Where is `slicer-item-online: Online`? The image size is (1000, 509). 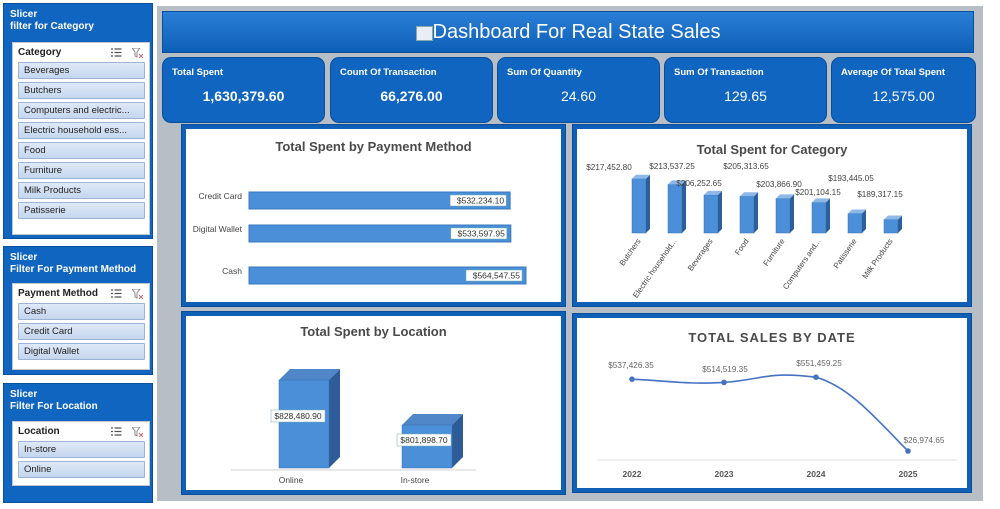 slicer-item-online: Online is located at coordinates (81, 469).